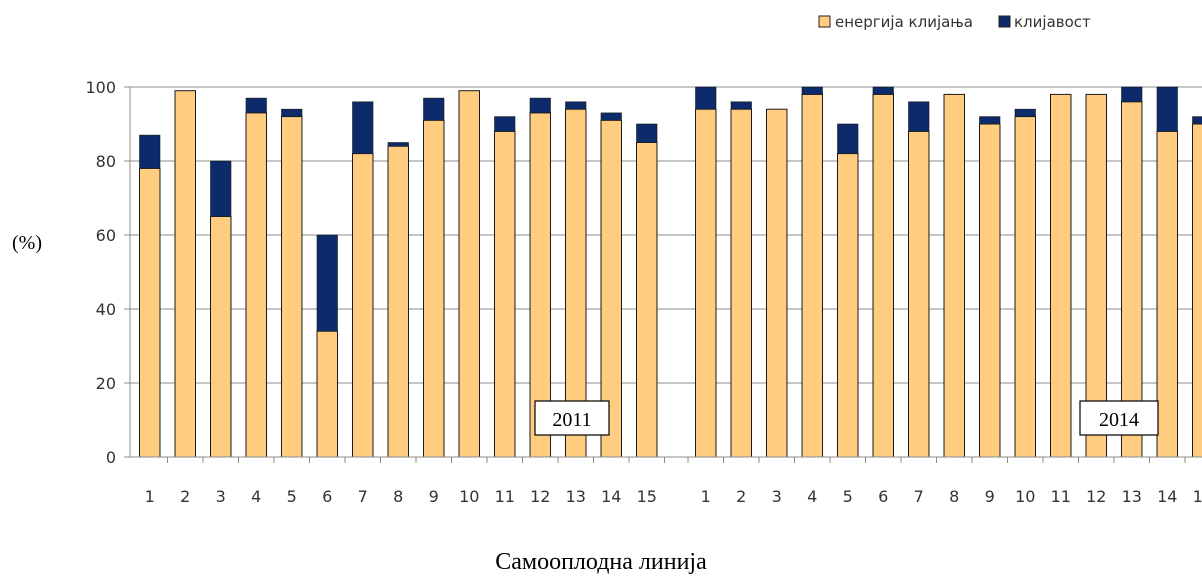 Image resolution: width=1202 pixels, height=585 pixels. Describe the element at coordinates (611, 496) in the screenshot. I see `x-tick-label-2011-14: 14` at that location.